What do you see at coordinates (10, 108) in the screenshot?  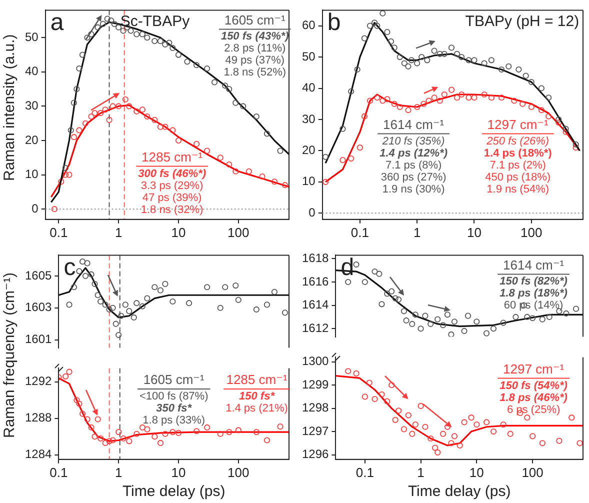 I see `y-axis-title: Raman intensity (a.u.)` at bounding box center [10, 108].